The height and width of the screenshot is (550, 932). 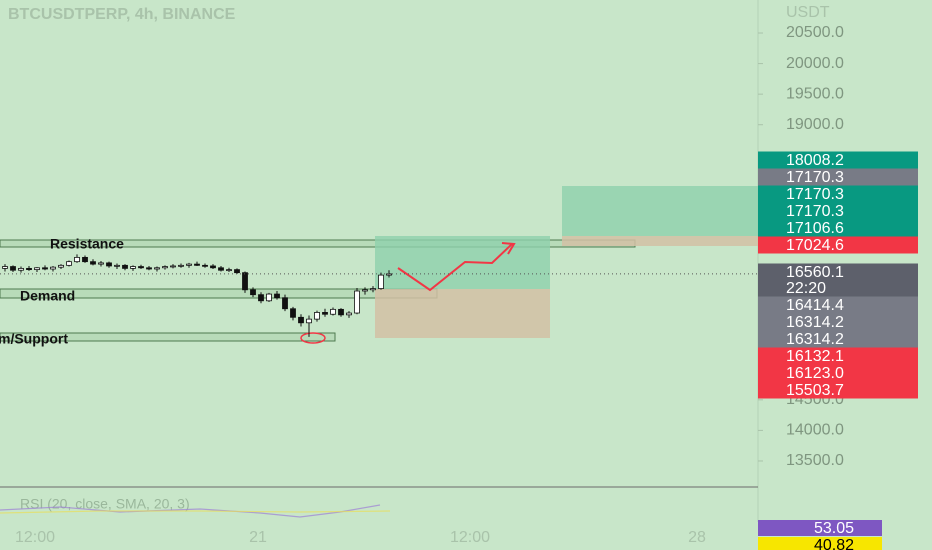 I want to click on price-badge-text: 15503.7, so click(x=815, y=390).